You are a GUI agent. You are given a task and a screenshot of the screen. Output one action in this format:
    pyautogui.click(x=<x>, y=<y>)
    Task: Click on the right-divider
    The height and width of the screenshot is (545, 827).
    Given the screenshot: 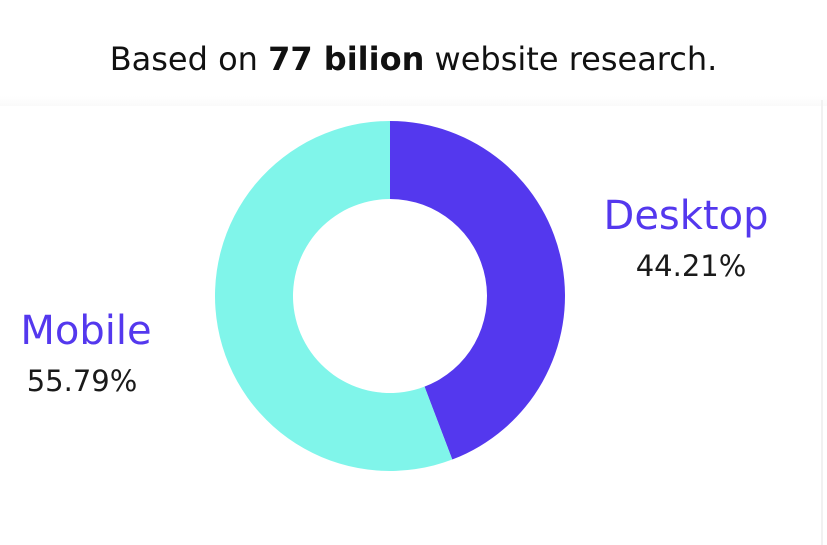 What is the action you would take?
    pyautogui.click(x=822, y=322)
    